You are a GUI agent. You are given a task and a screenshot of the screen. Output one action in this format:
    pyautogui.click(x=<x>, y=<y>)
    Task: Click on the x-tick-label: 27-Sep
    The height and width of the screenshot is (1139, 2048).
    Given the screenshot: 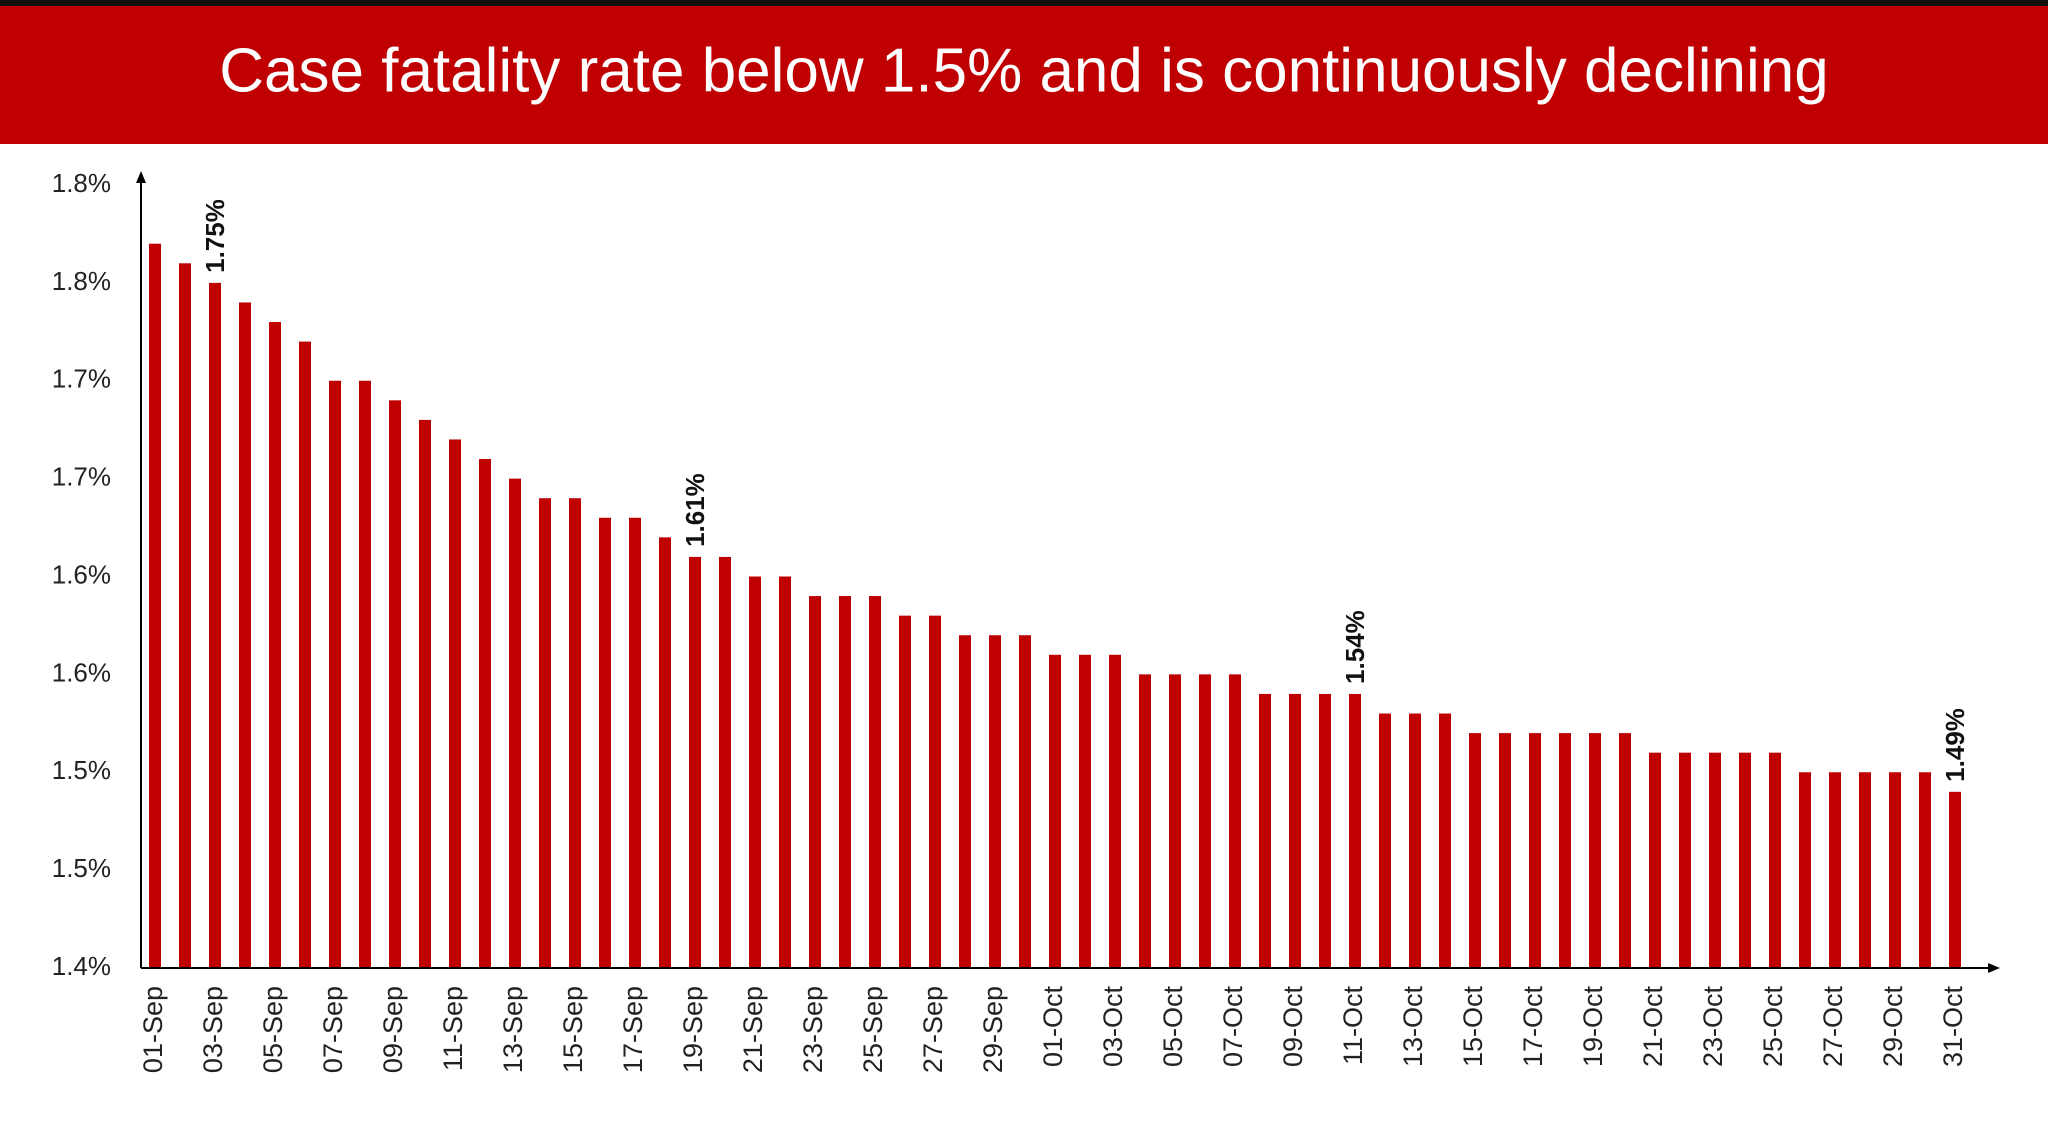 What is the action you would take?
    pyautogui.click(x=933, y=1029)
    